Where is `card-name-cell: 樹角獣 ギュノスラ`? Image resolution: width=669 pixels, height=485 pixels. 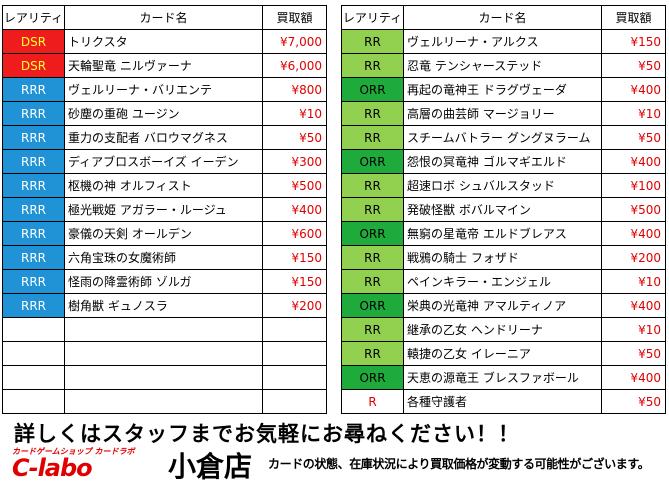 card-name-cell: 樹角獣 ギュノスラ is located at coordinates (163, 305).